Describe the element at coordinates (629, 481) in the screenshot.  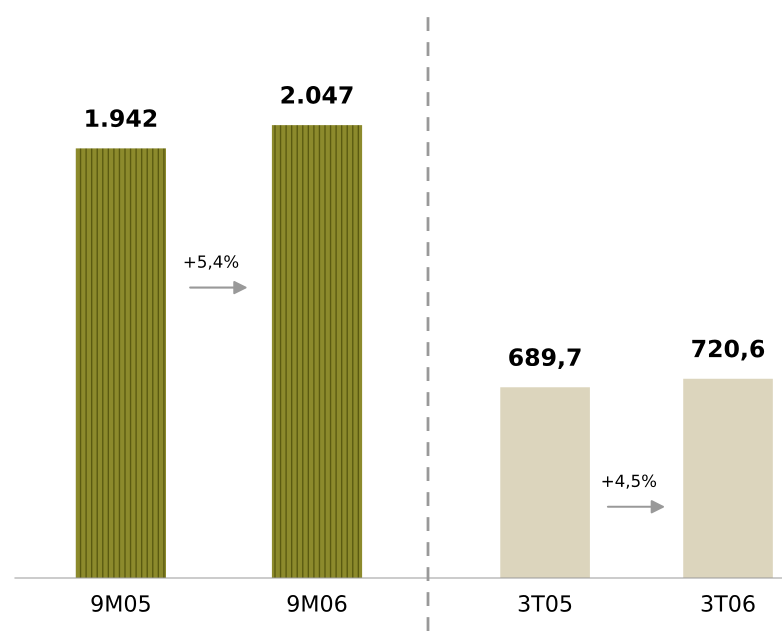
I see `annotation: +4,5%` at that location.